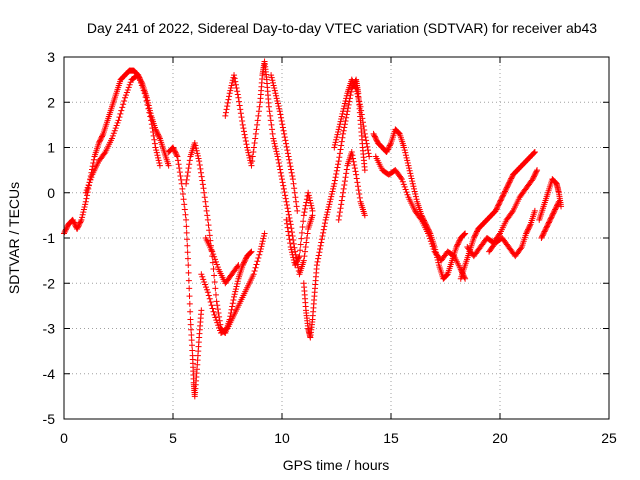  I want to click on y-tick-label: -3, so click(49, 329).